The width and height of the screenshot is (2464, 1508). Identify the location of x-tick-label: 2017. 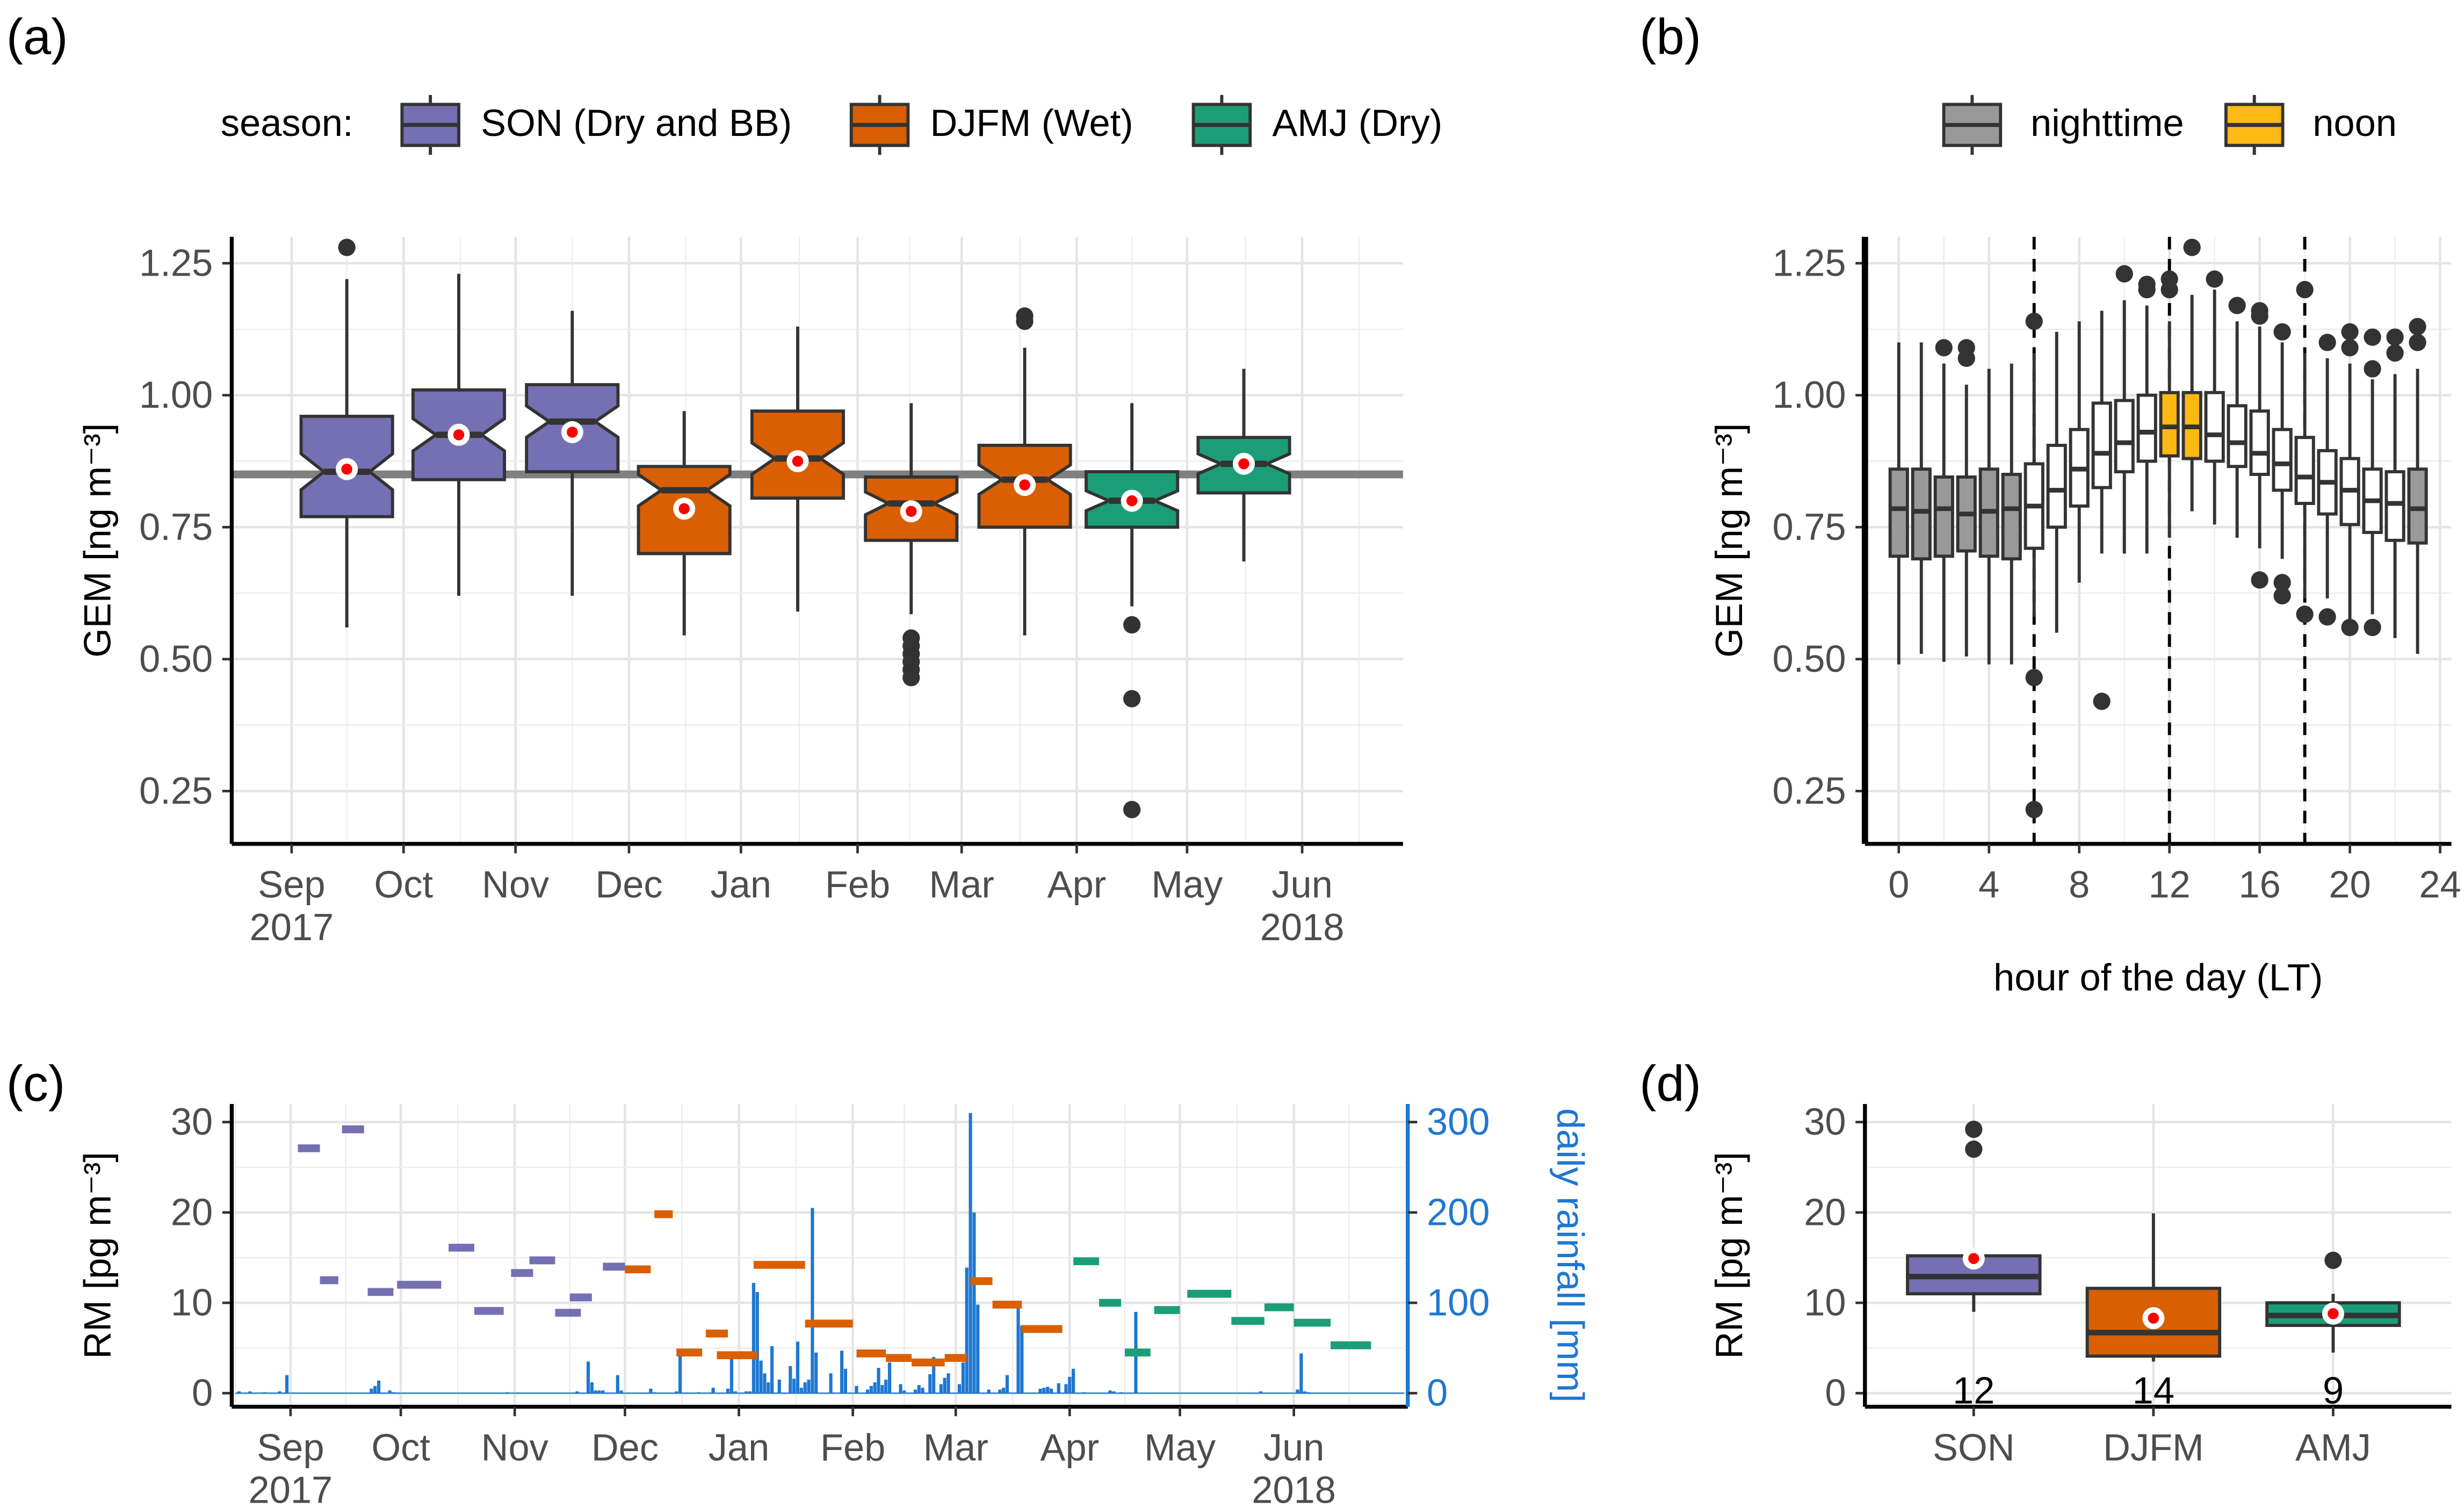
(291, 1489).